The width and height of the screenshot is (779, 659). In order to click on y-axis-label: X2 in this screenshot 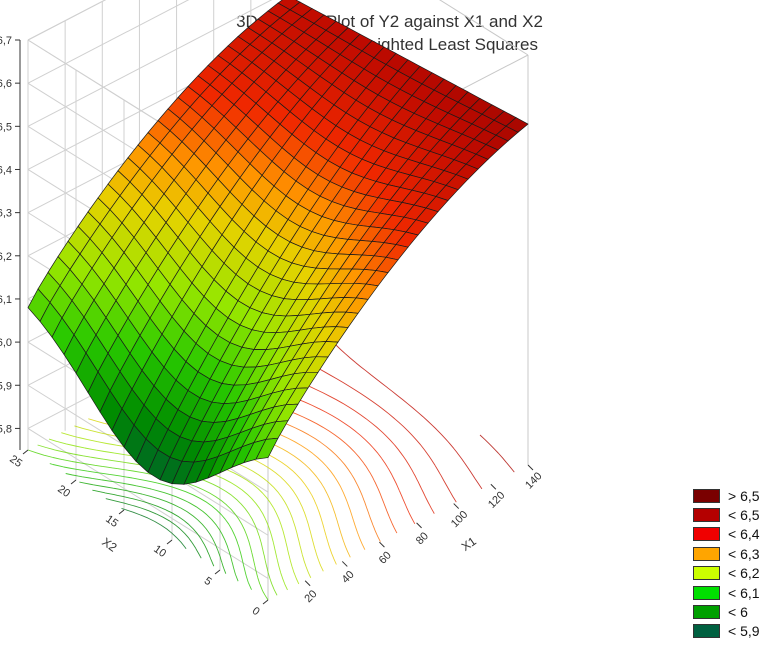, I will do `click(109, 545)`.